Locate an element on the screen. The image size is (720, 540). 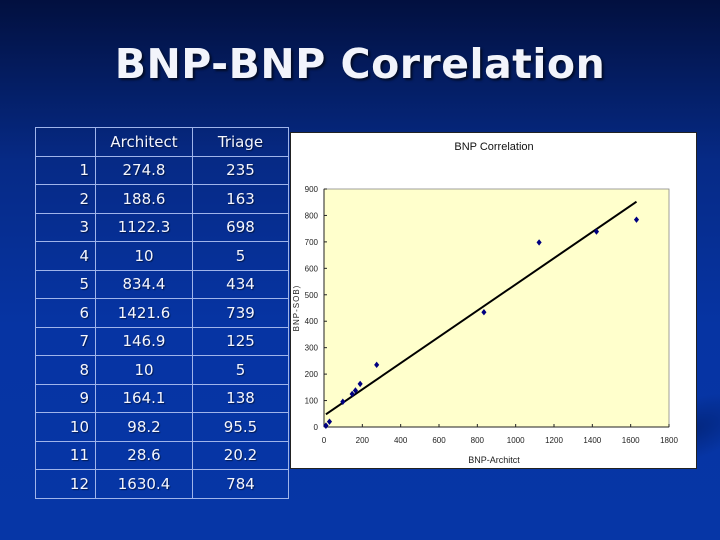
header-triage: Triage is located at coordinates (240, 142).